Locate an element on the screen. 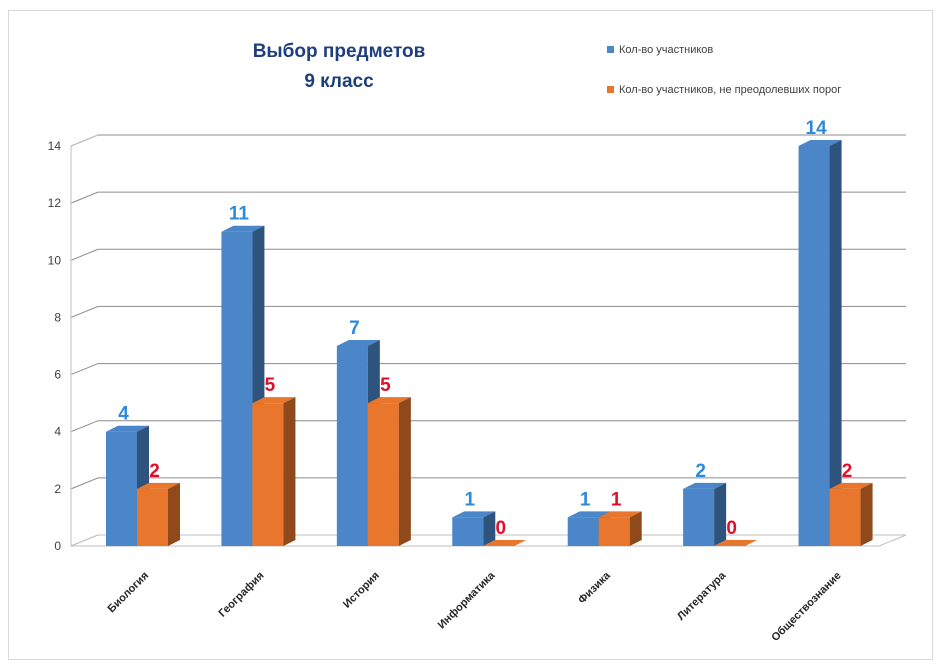 Image resolution: width=945 pixels, height=670 pixels. chart-subtitle: 9 класс is located at coordinates (339, 81).